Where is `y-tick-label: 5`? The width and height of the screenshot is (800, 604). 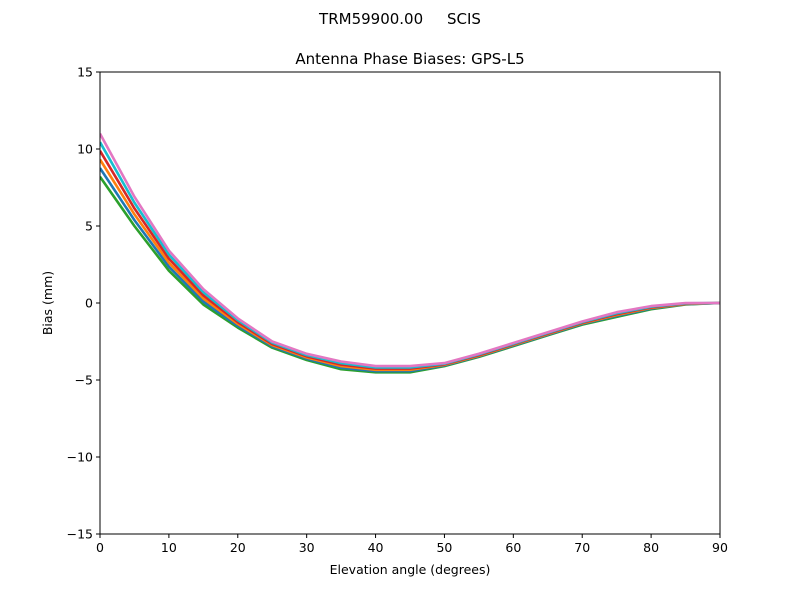 y-tick-label: 5 is located at coordinates (89, 226).